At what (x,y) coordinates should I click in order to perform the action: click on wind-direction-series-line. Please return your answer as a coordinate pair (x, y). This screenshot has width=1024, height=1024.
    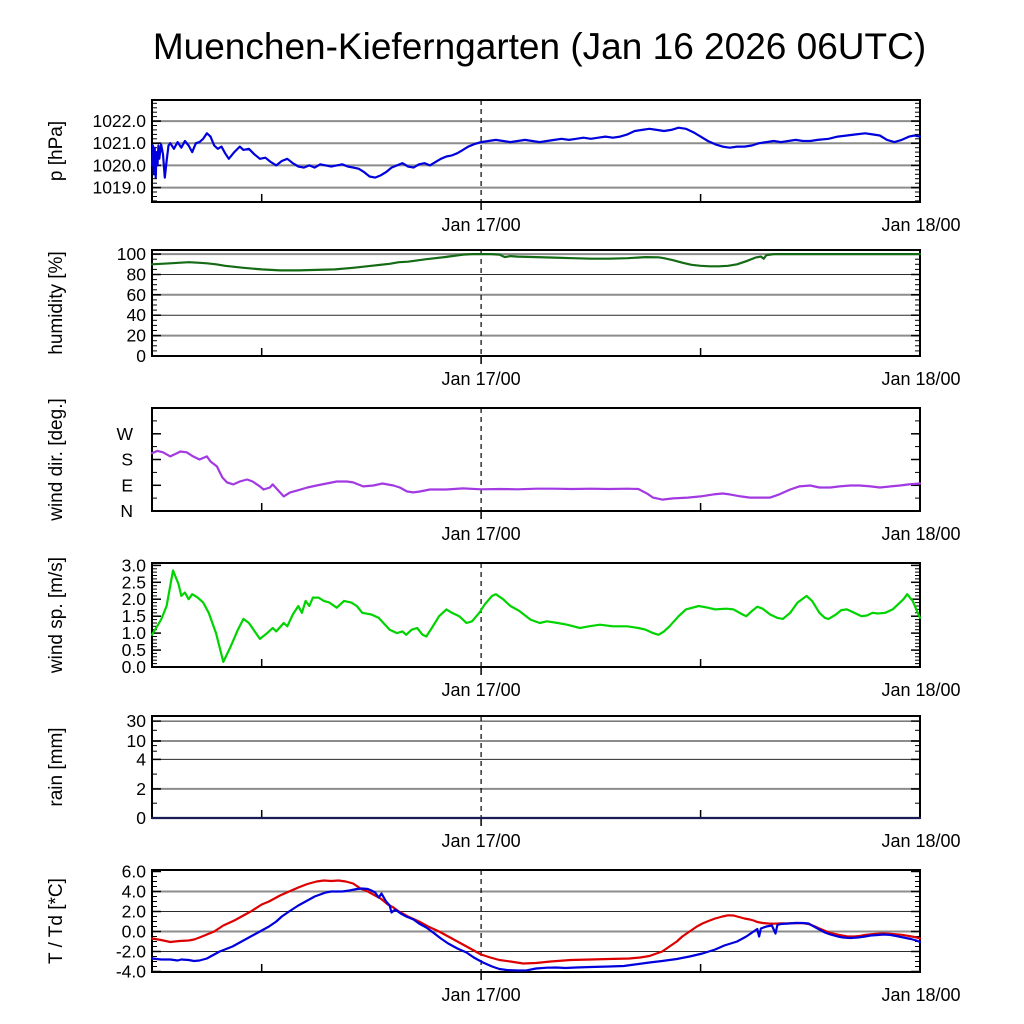
    Looking at the image, I should click on (536, 475).